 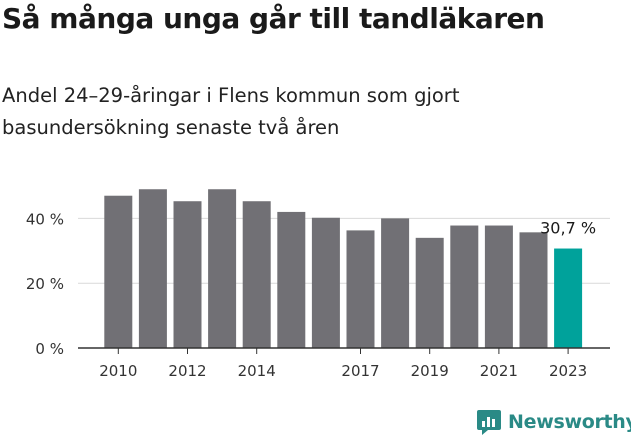 What do you see at coordinates (568, 371) in the screenshot?
I see `x-tick-label: 2023` at bounding box center [568, 371].